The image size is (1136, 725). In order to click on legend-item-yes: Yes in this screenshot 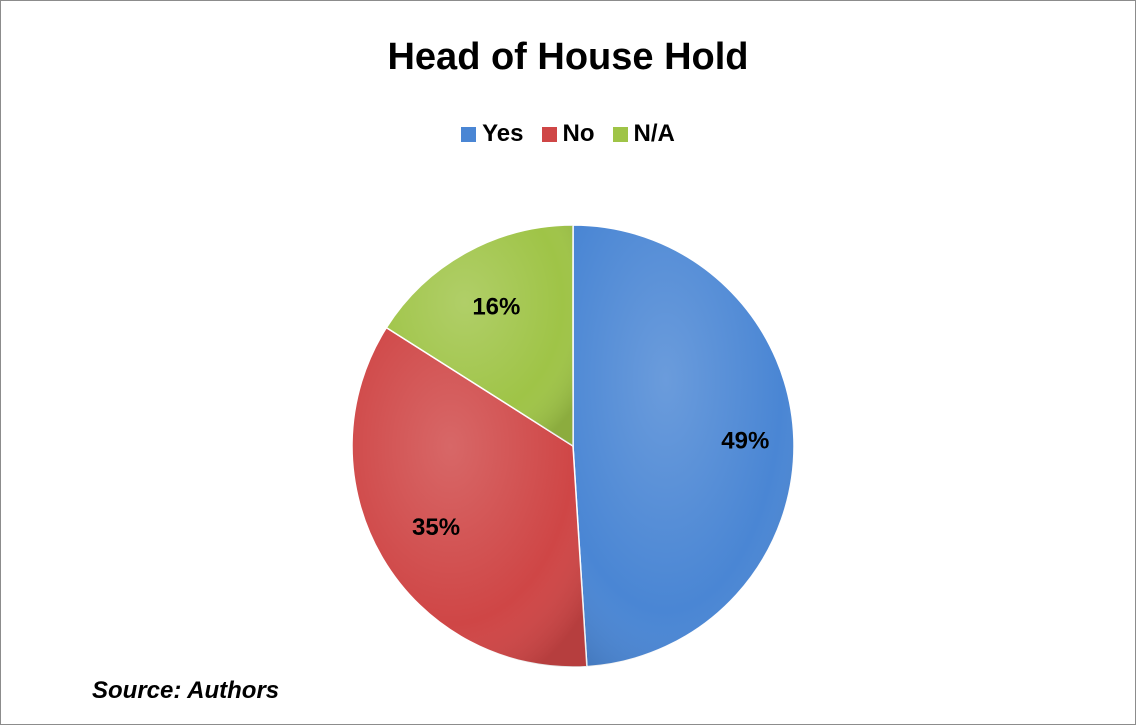, I will do `click(492, 134)`.